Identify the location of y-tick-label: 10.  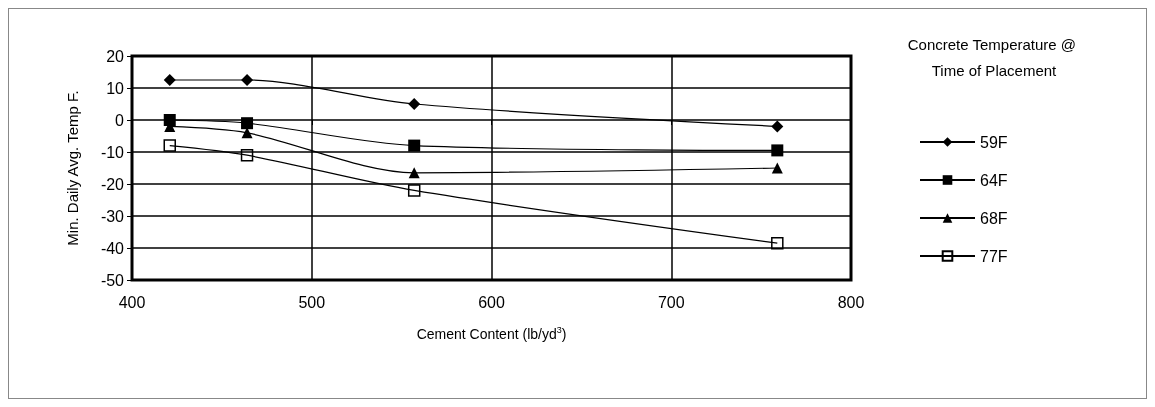
(115, 88).